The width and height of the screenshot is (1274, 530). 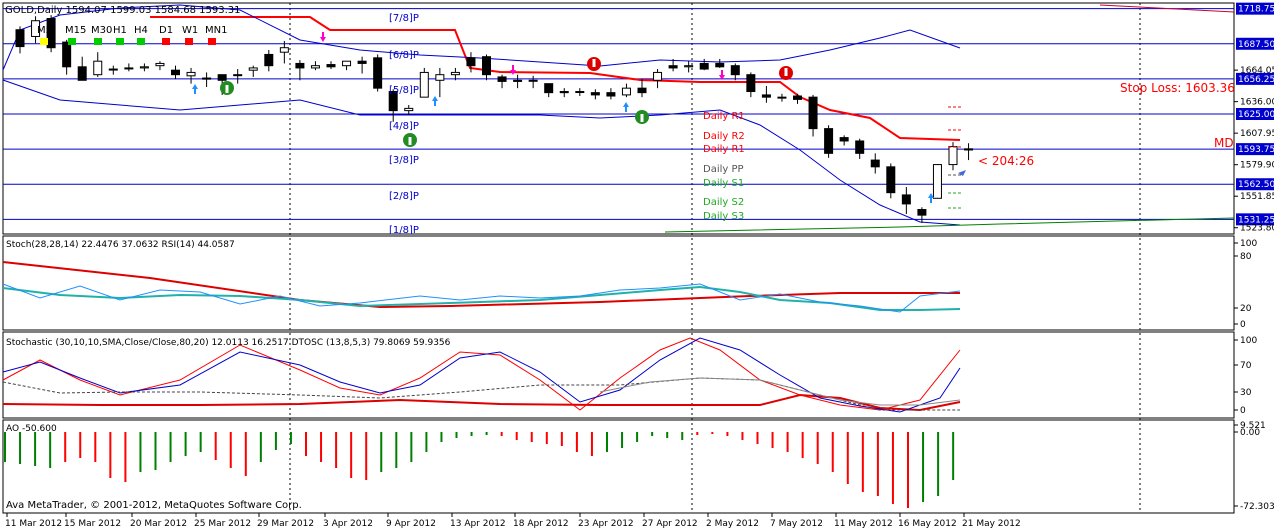 I want to click on price-label: 1664.05, so click(x=1257, y=71).